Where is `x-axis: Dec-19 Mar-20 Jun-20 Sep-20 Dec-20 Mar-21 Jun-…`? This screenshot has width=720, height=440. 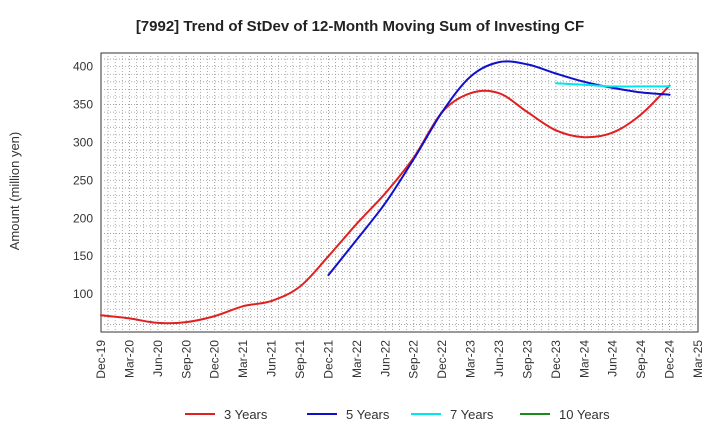 x-axis: Dec-19 Mar-20 Jun-20 Sep-20 Dec-20 Mar-21 Jun-… is located at coordinates (399, 359).